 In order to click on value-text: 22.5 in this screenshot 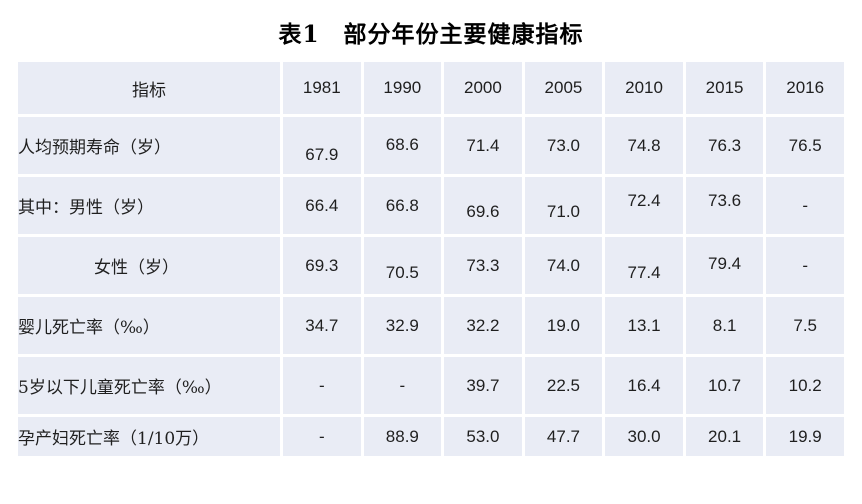, I will do `click(563, 385)`.